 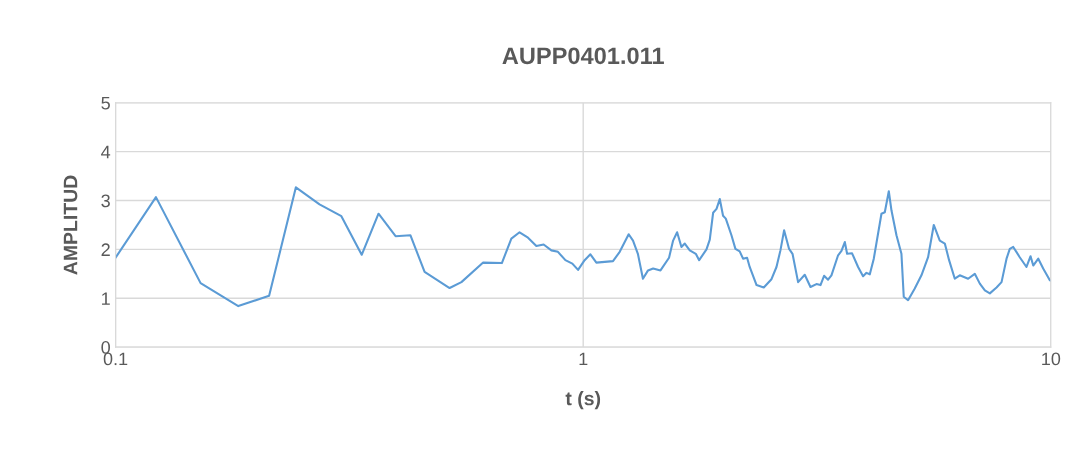 What do you see at coordinates (70, 225) in the screenshot?
I see `y-axis-title: AMPLITUD` at bounding box center [70, 225].